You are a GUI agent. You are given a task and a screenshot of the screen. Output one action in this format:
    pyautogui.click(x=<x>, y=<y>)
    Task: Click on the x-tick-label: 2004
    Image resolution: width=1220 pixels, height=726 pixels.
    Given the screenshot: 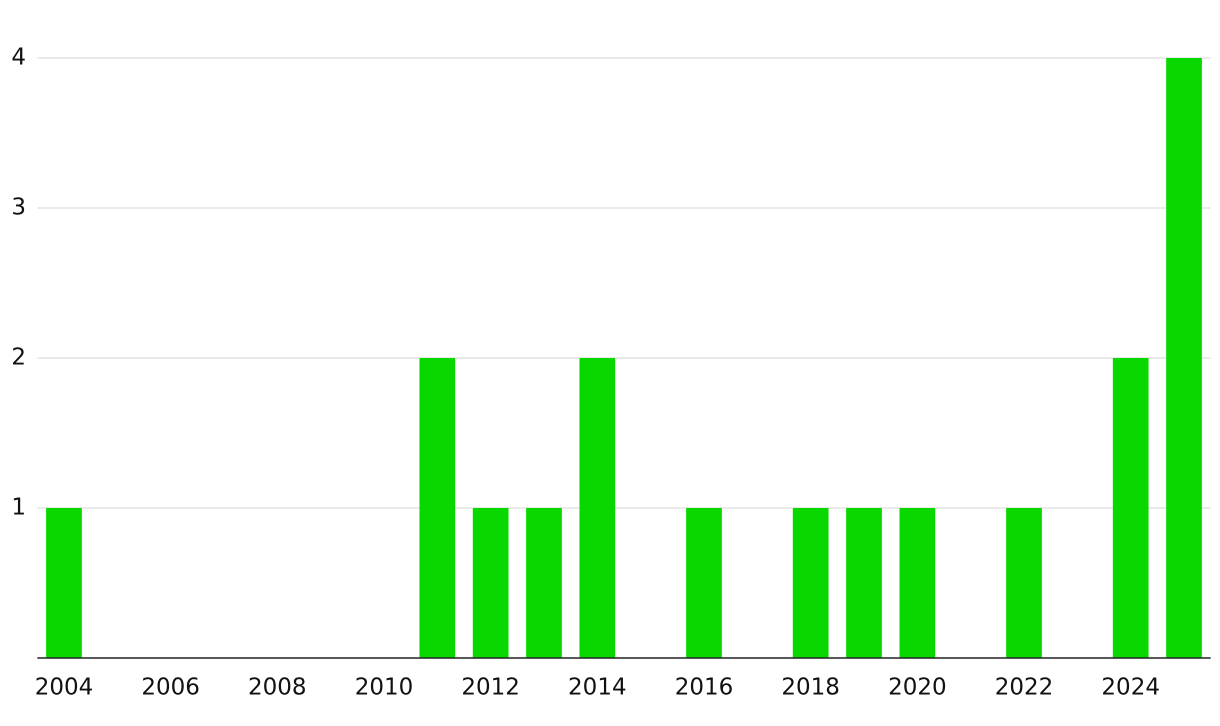 What is the action you would take?
    pyautogui.click(x=64, y=688)
    